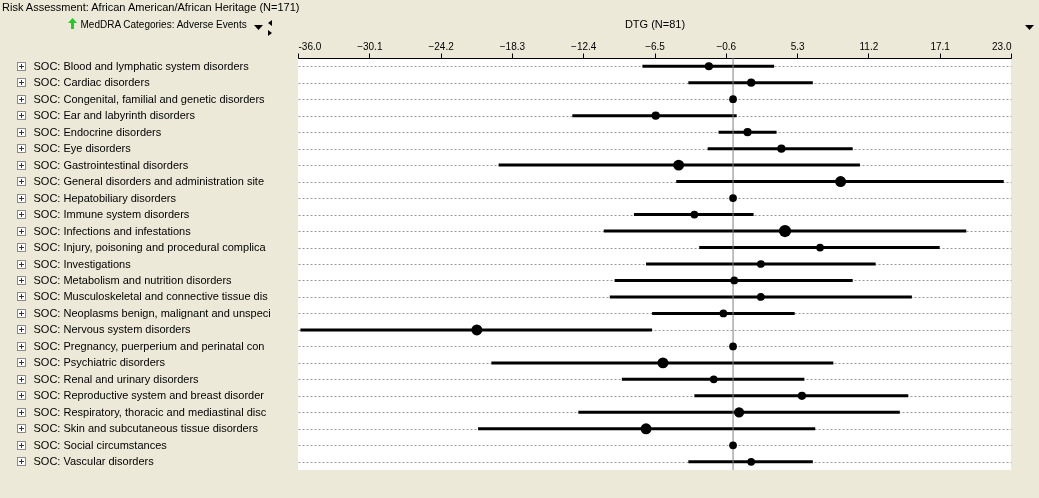 The image size is (1039, 498). What do you see at coordinates (512, 46) in the screenshot?
I see `x-tick-label: −18.3` at bounding box center [512, 46].